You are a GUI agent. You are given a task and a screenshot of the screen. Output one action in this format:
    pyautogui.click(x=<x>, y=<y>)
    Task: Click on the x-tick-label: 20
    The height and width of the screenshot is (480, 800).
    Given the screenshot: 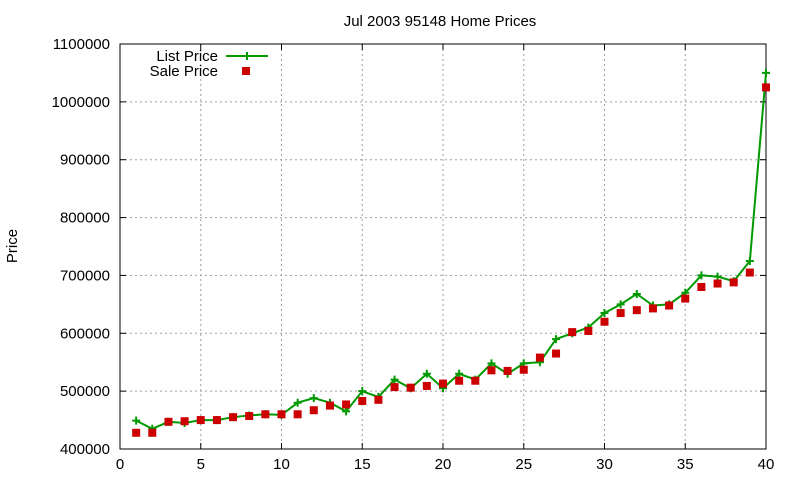 What is the action you would take?
    pyautogui.click(x=443, y=464)
    